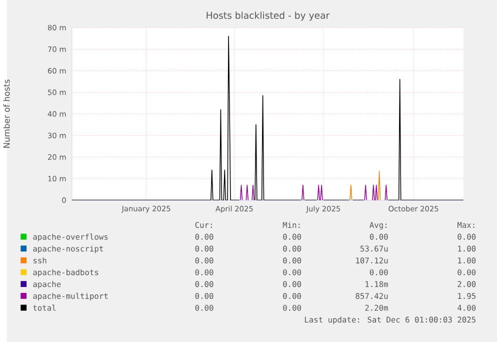 The image size is (497, 342). What do you see at coordinates (6, 114) in the screenshot?
I see `y-axis-title: Number of hosts` at bounding box center [6, 114].